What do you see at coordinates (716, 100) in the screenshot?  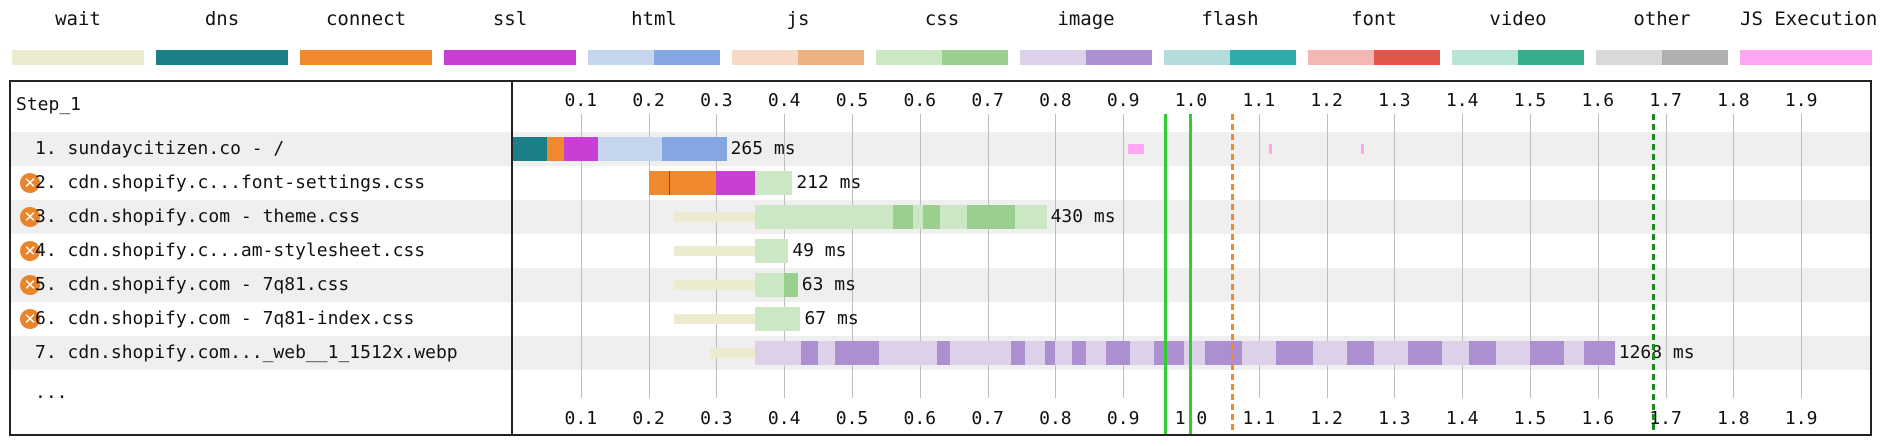 I see `tick-label-top: 0.3` at bounding box center [716, 100].